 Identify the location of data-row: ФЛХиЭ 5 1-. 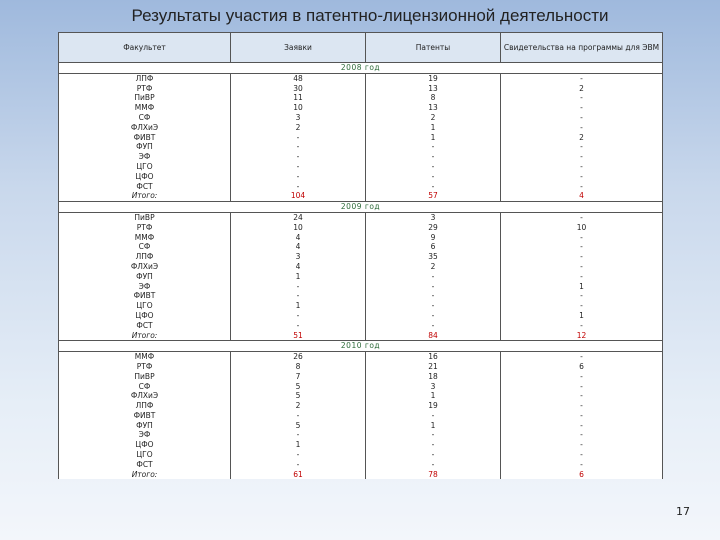
(360, 396).